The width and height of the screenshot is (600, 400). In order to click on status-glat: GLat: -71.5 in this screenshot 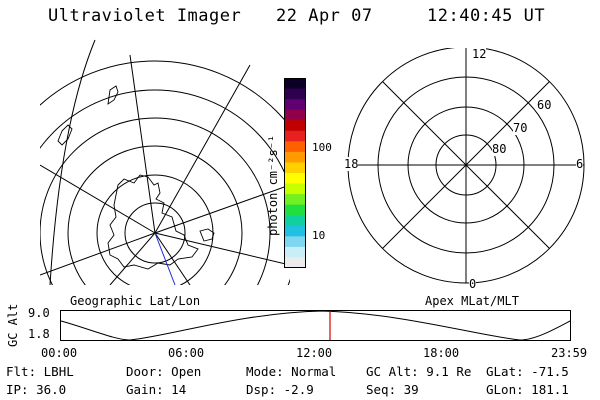, I will do `click(527, 371)`.